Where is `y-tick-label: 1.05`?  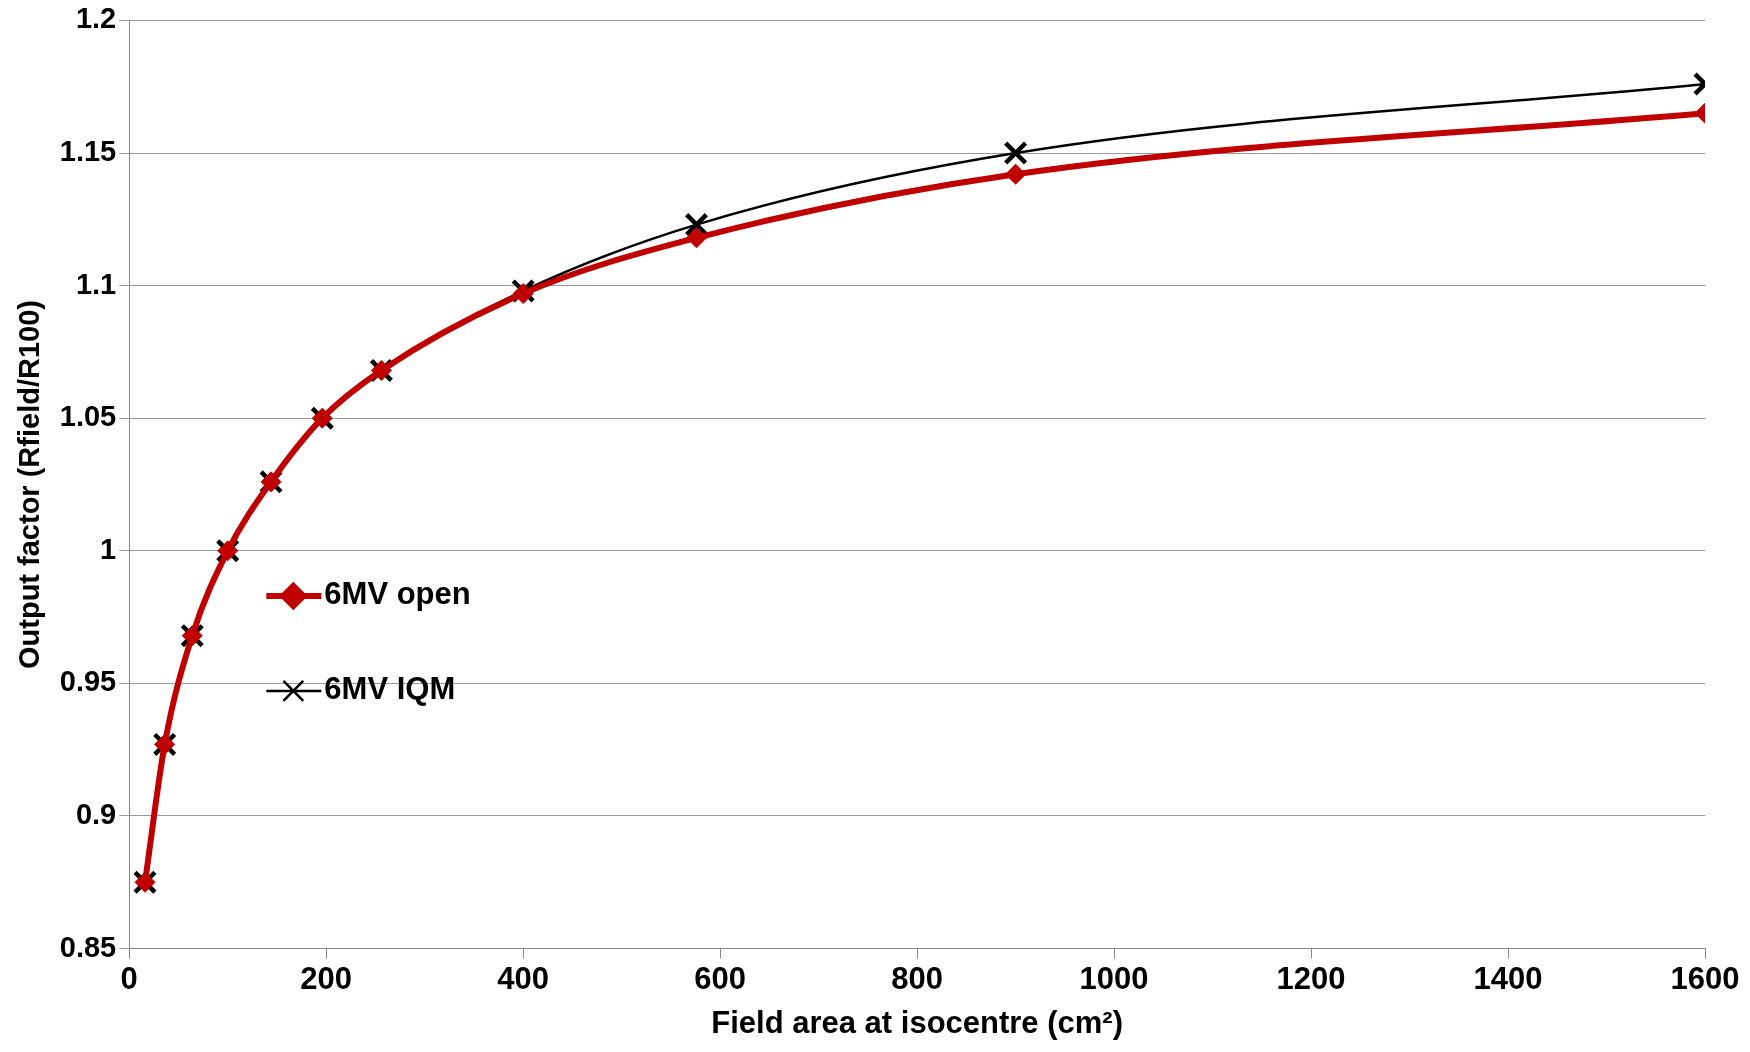 y-tick-label: 1.05 is located at coordinates (88, 416).